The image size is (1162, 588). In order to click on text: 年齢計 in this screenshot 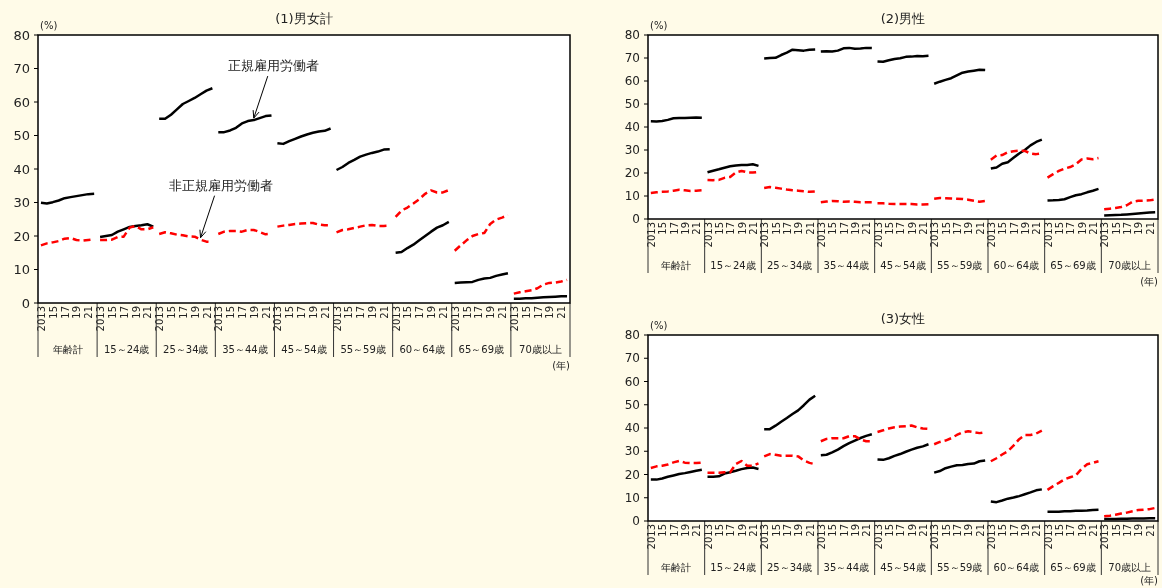, I will do `click(676, 567)`.